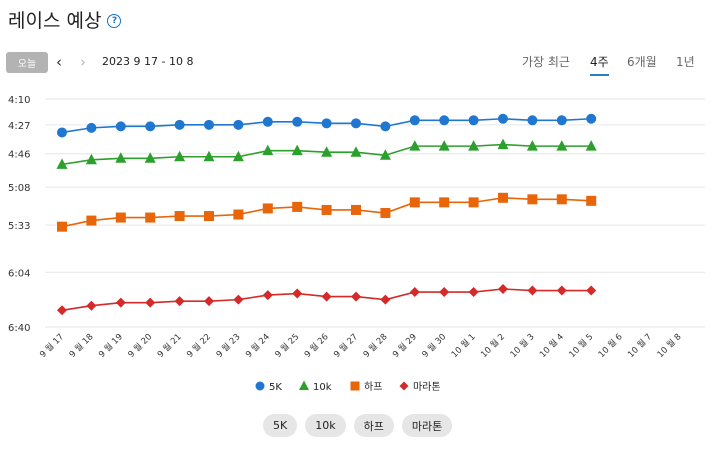 This screenshot has height=450, width=720. What do you see at coordinates (19, 126) in the screenshot?
I see `y-tick-label: 4:27` at bounding box center [19, 126].